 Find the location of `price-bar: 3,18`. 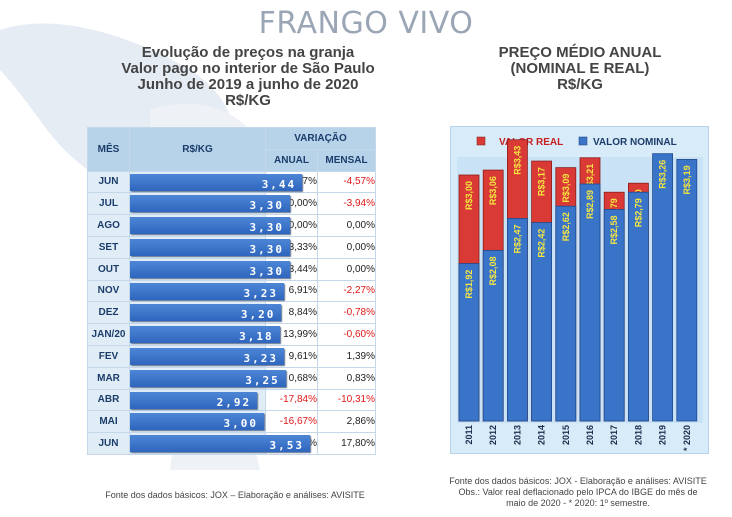

price-bar: 3,18 is located at coordinates (205, 335).